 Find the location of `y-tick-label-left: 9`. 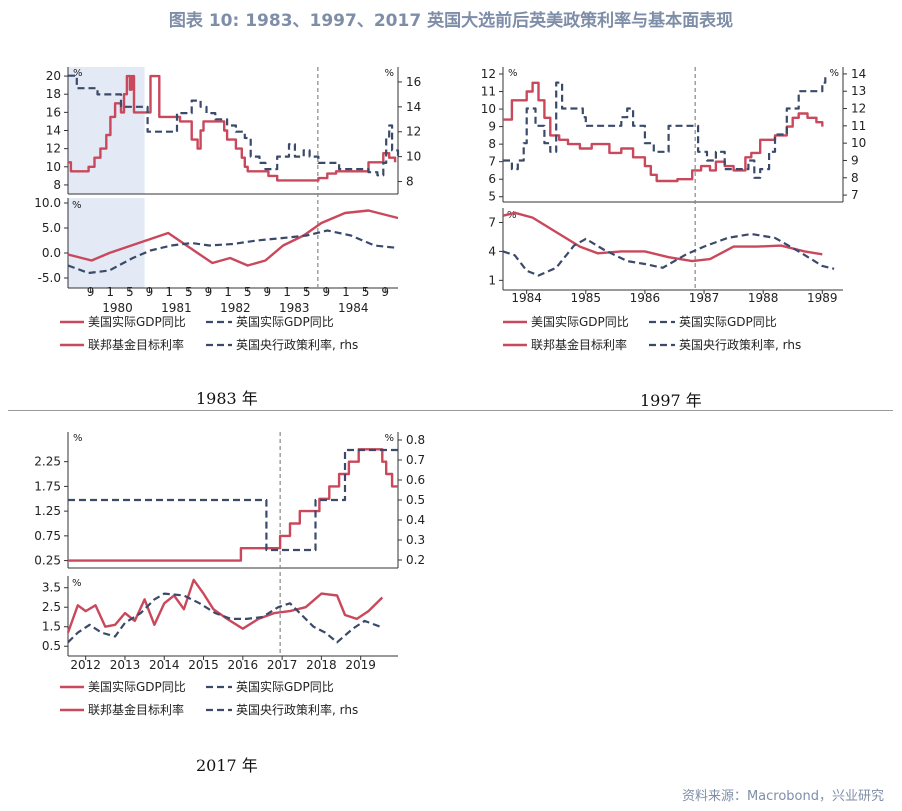

y-tick-label-left: 9 is located at coordinates (492, 127).